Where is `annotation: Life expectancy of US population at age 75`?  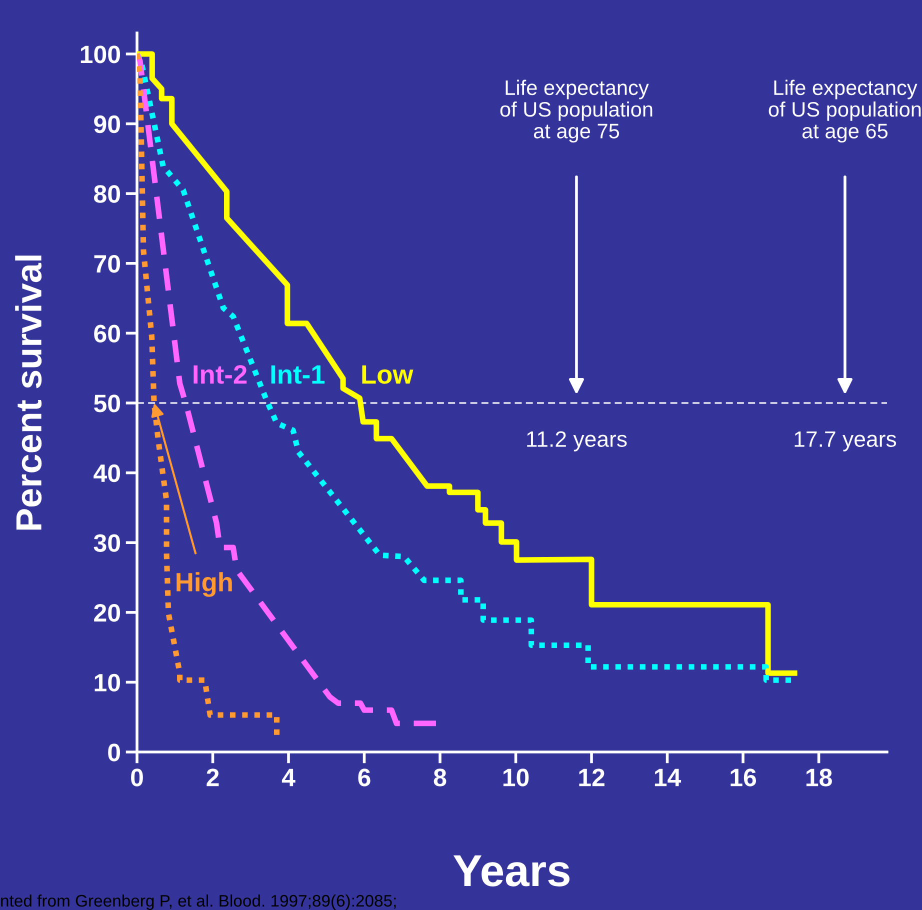 annotation: Life expectancy of US population at age 75 is located at coordinates (576, 111).